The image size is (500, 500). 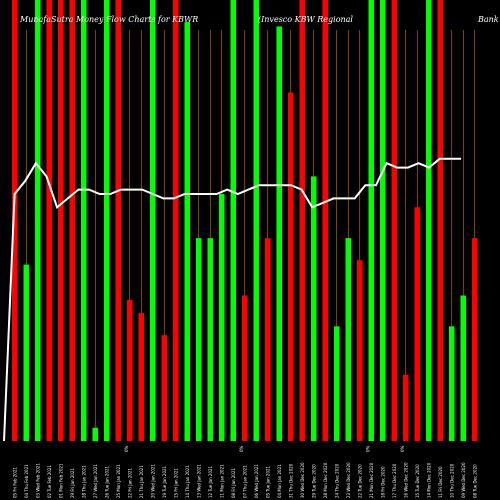 What do you see at coordinates (405, 480) in the screenshot?
I see `x-tick-label: 16 Wed Dec 2020` at bounding box center [405, 480].